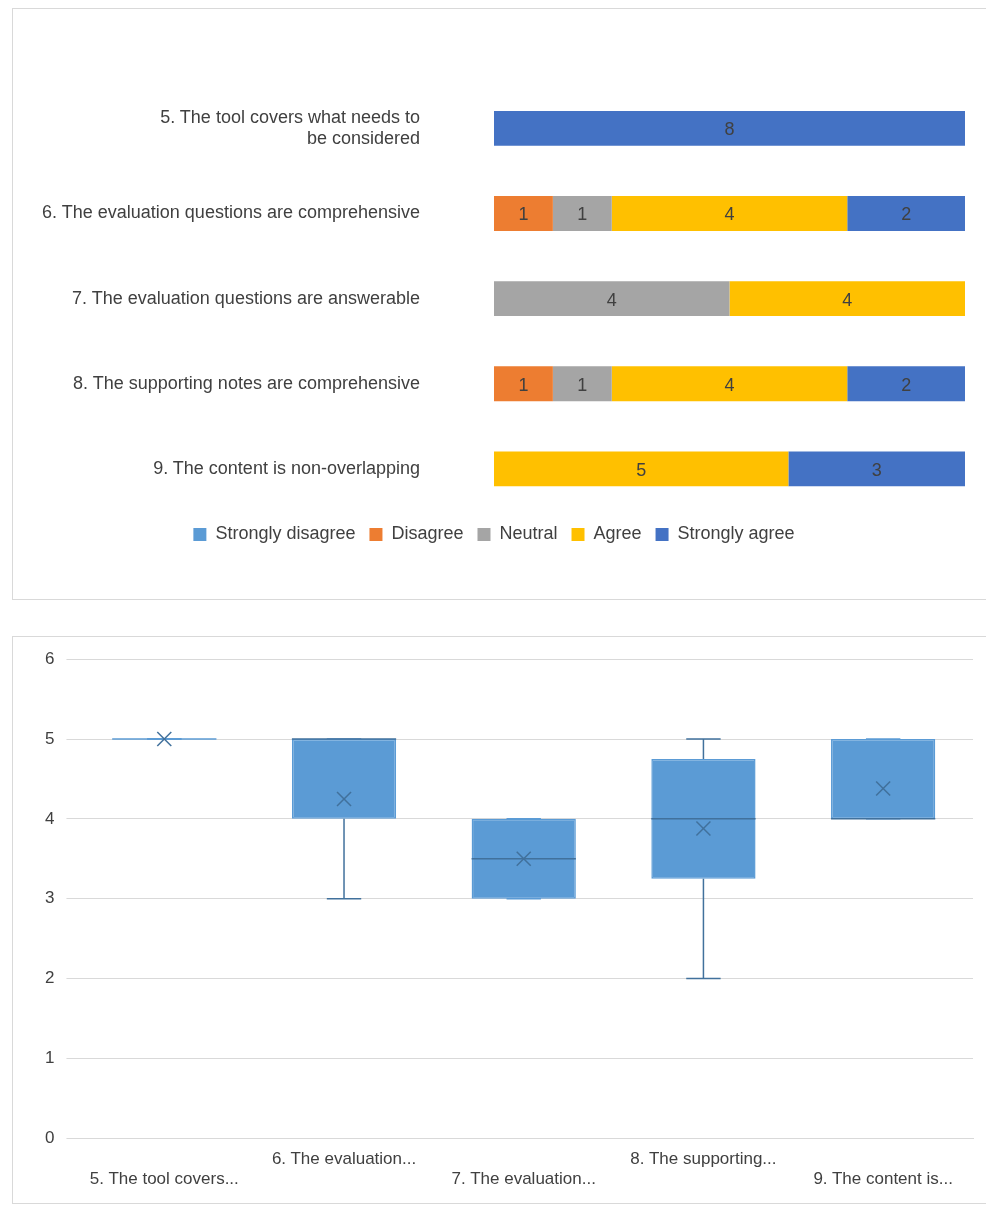  Describe the element at coordinates (49, 1137) in the screenshot. I see `y-tick-label: 0` at that location.